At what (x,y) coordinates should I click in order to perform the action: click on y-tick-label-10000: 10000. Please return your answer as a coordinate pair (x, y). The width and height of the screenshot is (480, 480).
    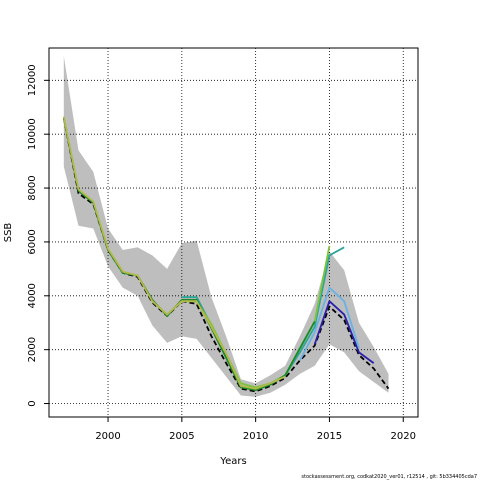
    Looking at the image, I should click on (32, 134).